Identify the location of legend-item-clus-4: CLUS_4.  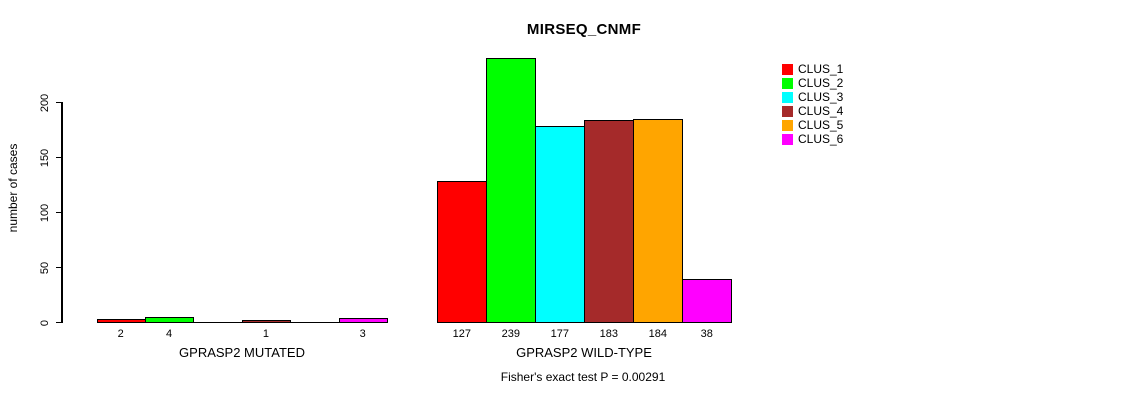
(812, 111).